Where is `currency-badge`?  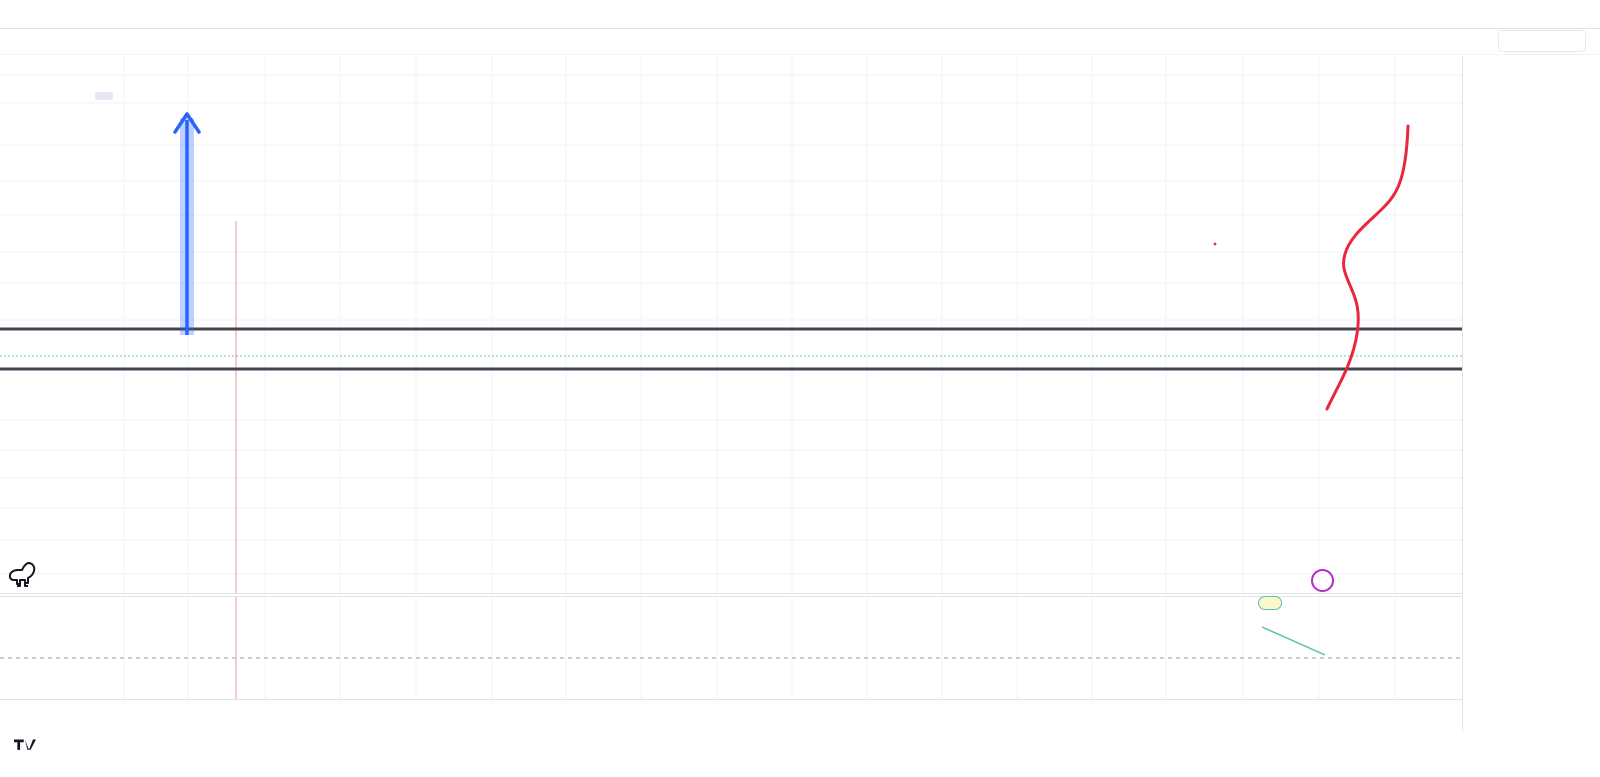
currency-badge is located at coordinates (1542, 41).